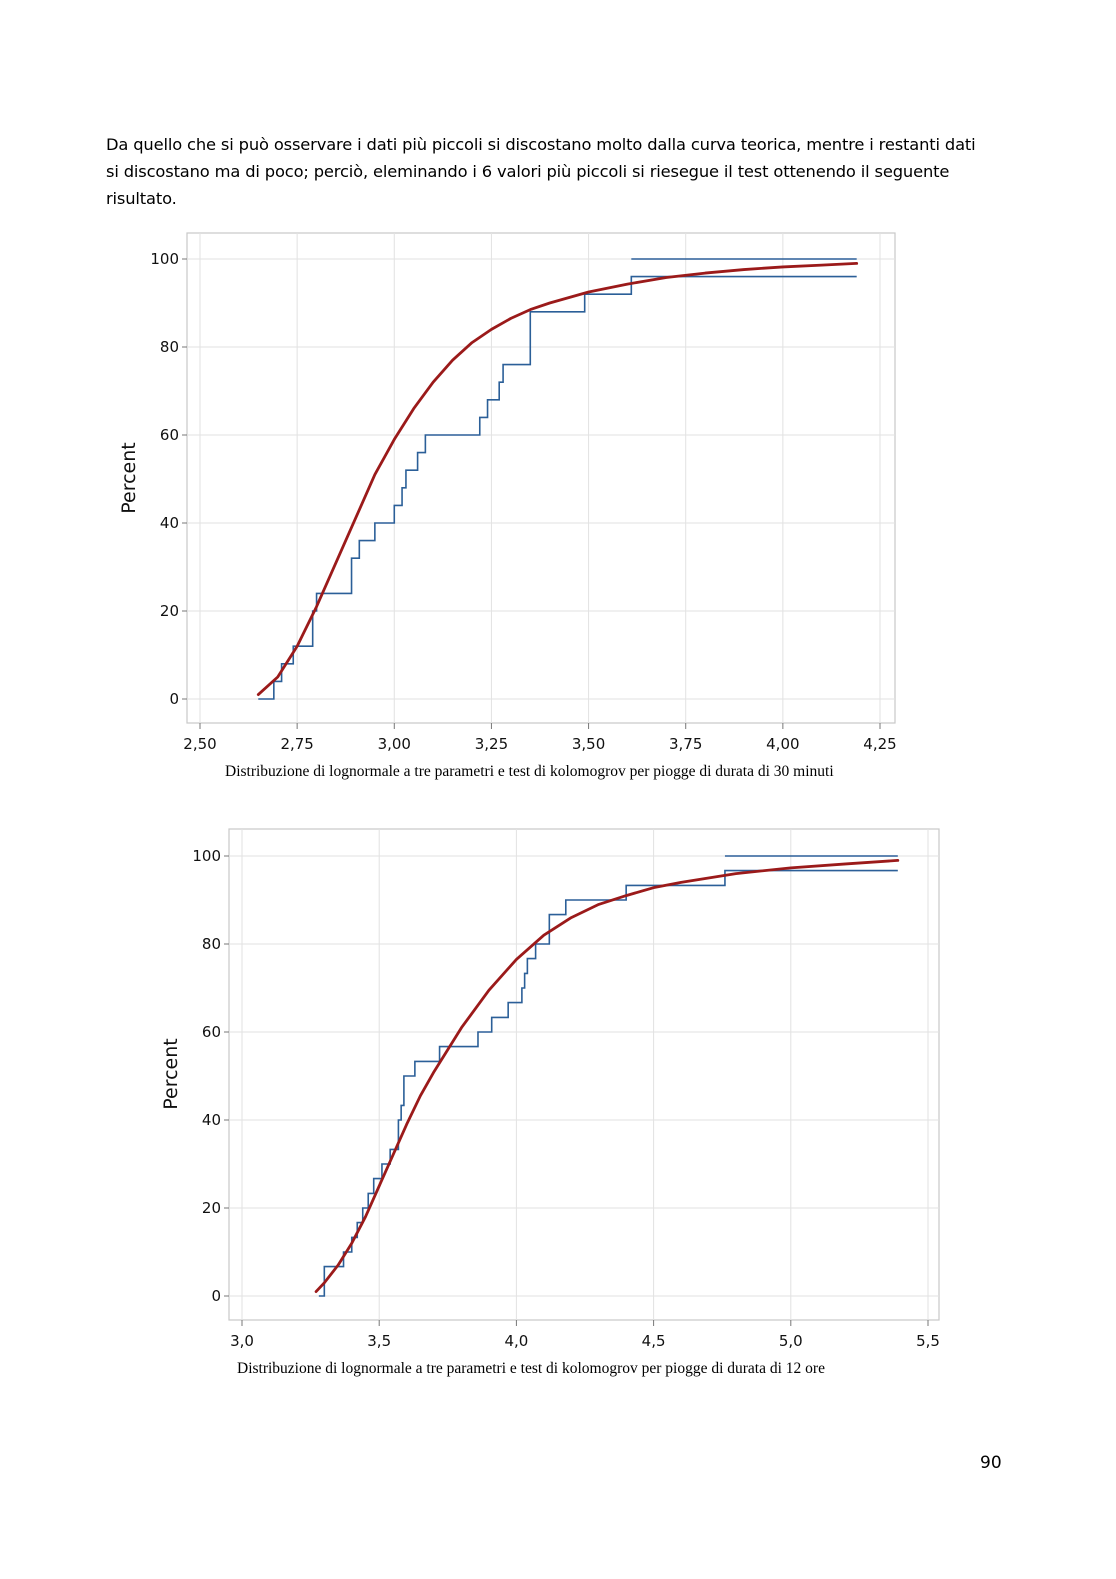 The image size is (1116, 1579). What do you see at coordinates (141, 198) in the screenshot?
I see `paragraph-line: risultato.` at bounding box center [141, 198].